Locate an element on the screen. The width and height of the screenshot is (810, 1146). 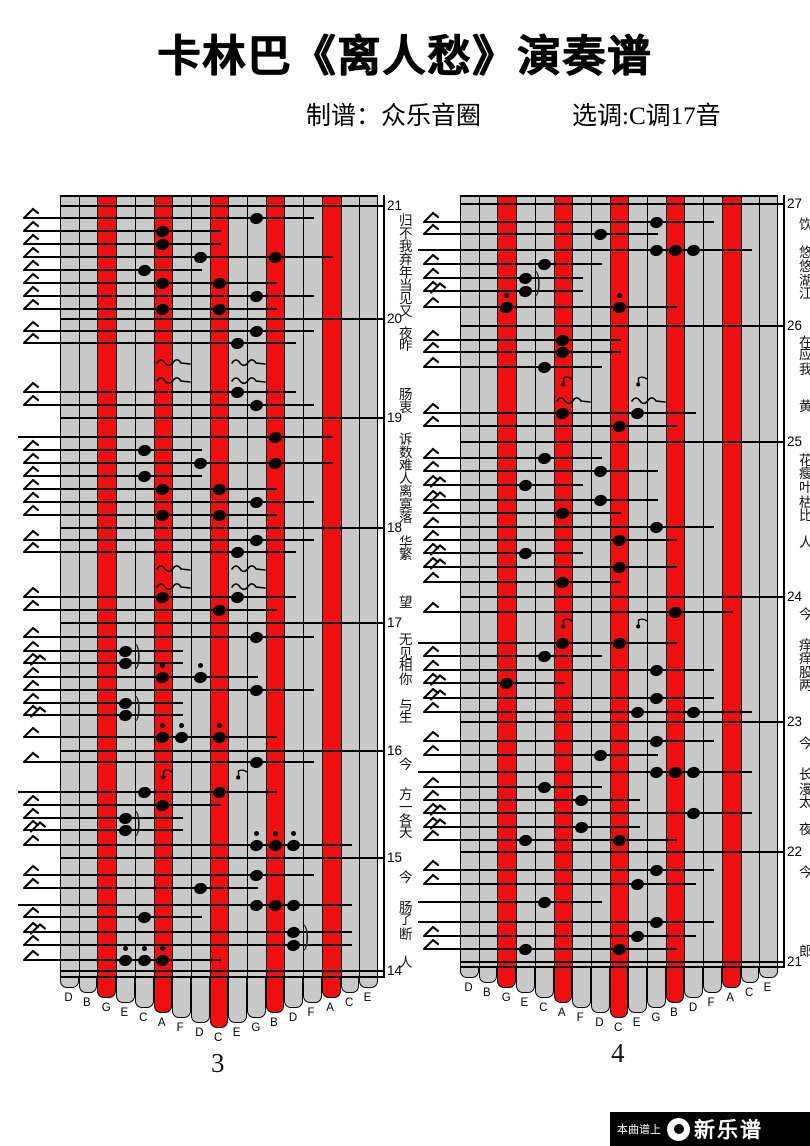
lyric-char: 方 is located at coordinates (406, 794).